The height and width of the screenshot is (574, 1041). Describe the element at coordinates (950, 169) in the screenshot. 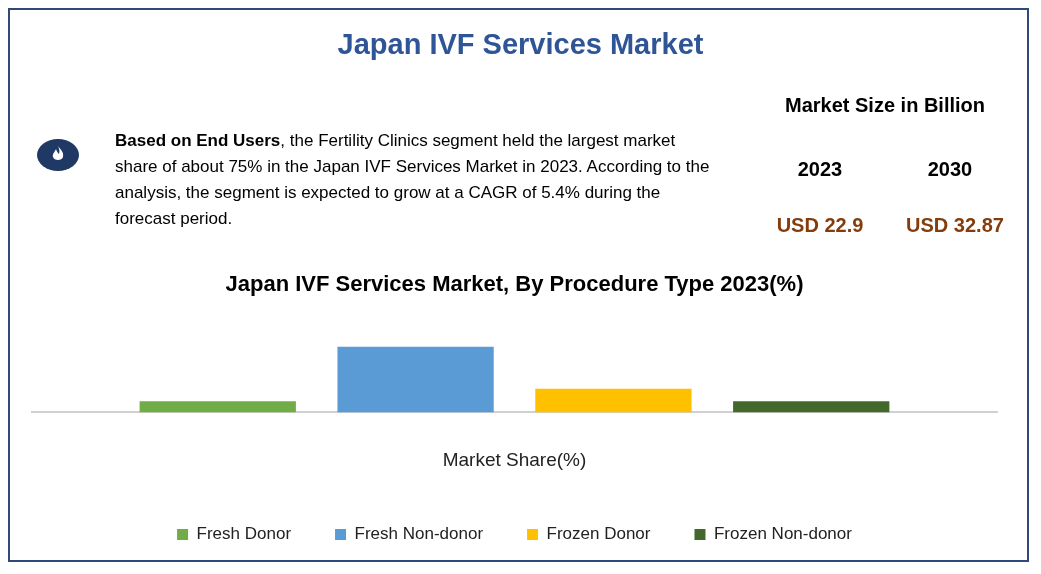

I see `text: 2030` at that location.